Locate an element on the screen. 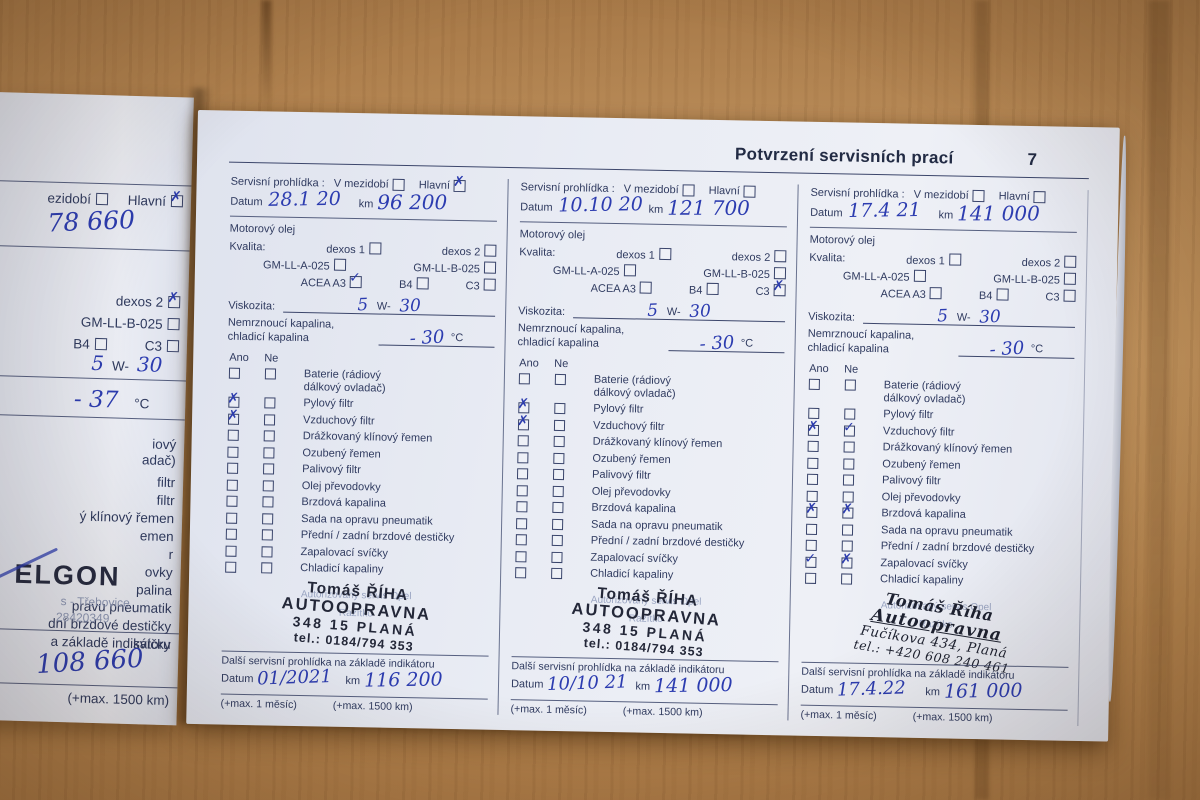 Image resolution: width=1200 pixels, height=800 pixels. w-label: W- is located at coordinates (963, 317).